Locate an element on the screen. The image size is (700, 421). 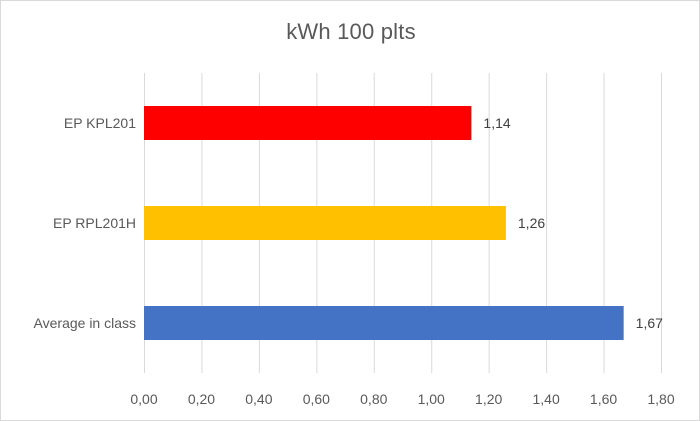
x-tick-label-7: 1,40 is located at coordinates (545, 399).